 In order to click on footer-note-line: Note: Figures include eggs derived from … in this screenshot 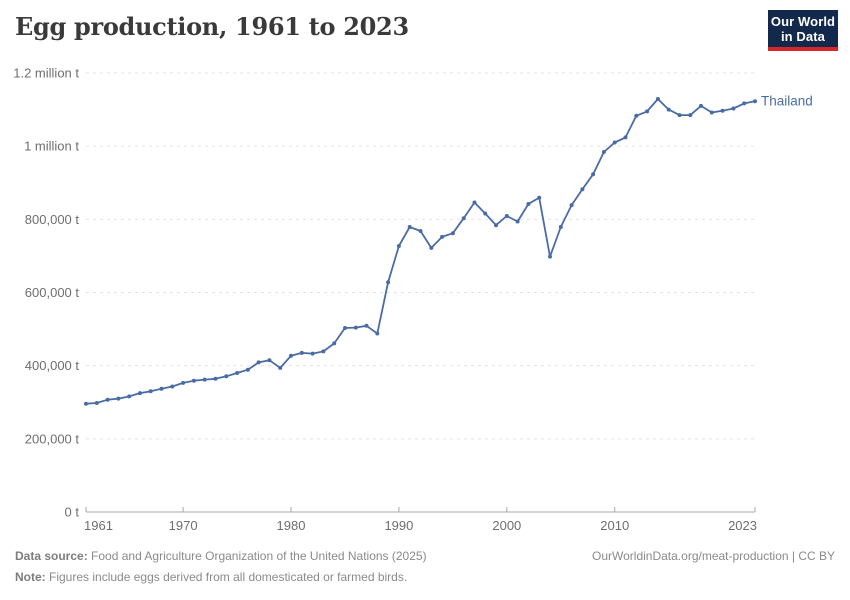, I will do `click(221, 577)`.